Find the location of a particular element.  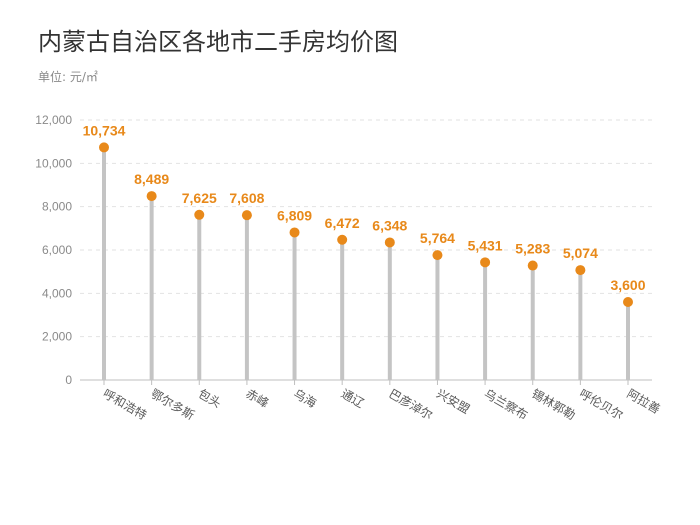

y-tick-label: 2,000 is located at coordinates (57, 337).